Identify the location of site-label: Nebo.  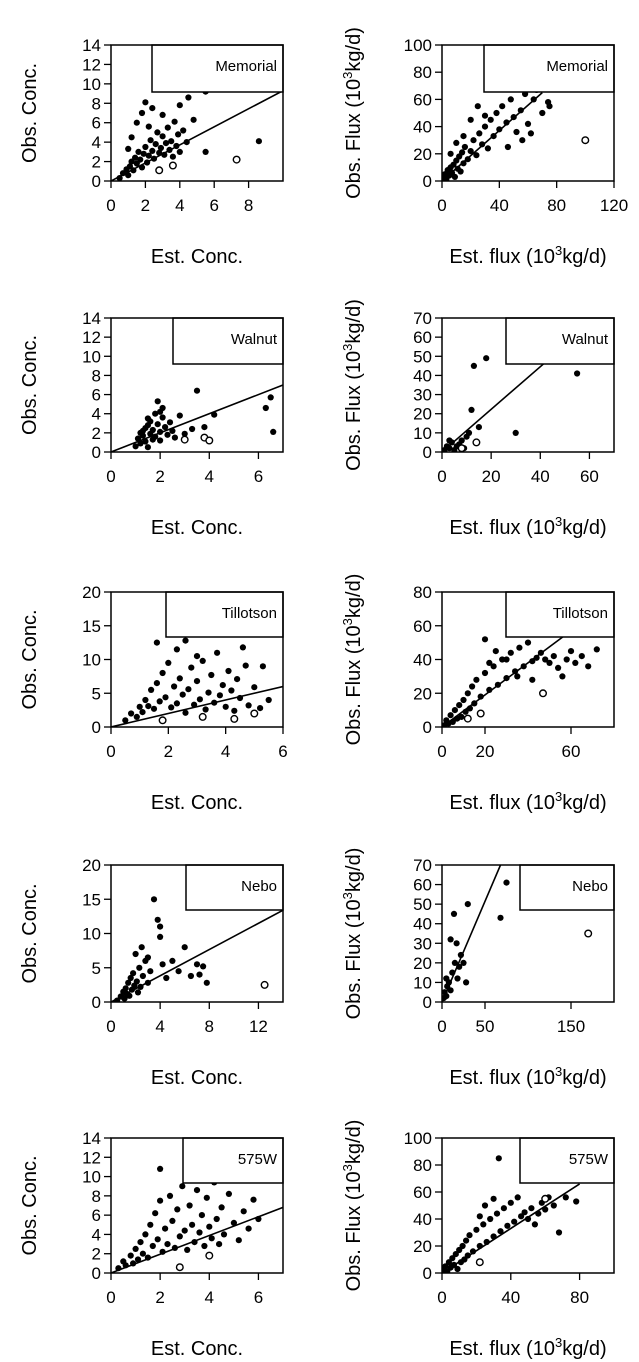
(590, 886).